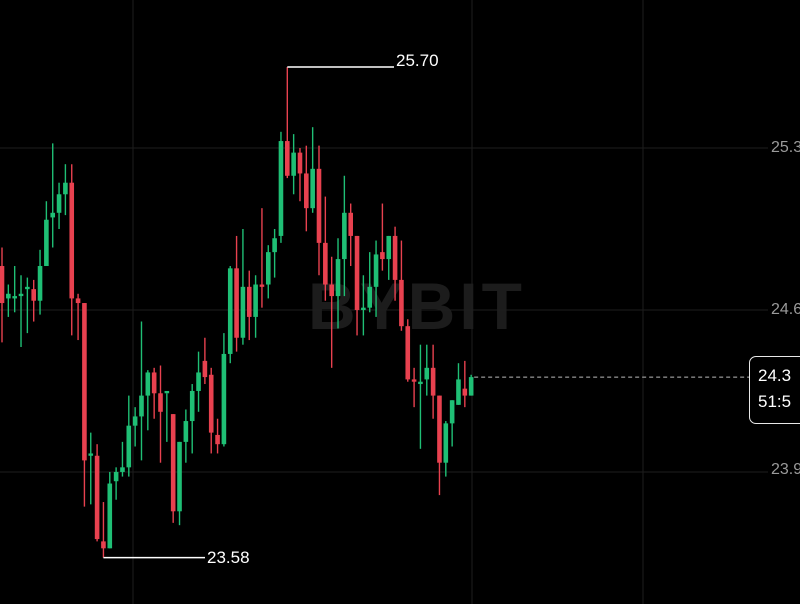  I want to click on current-price-box: 24.3 51:5, so click(774, 390).